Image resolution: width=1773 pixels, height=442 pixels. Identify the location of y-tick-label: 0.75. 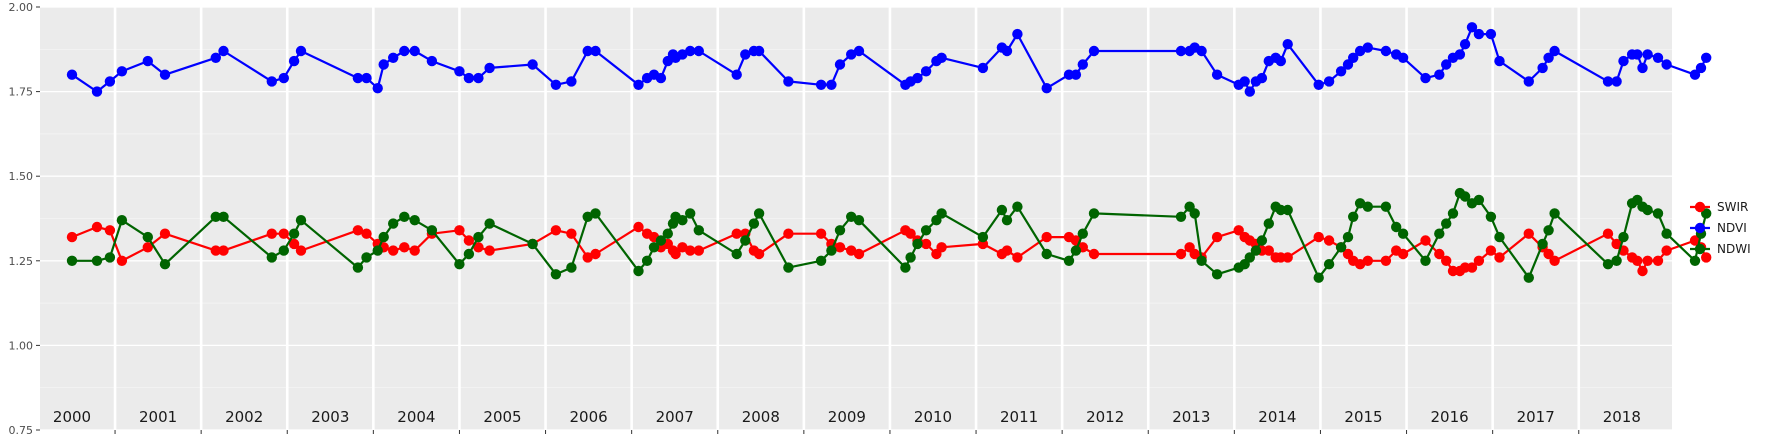
(21, 430).